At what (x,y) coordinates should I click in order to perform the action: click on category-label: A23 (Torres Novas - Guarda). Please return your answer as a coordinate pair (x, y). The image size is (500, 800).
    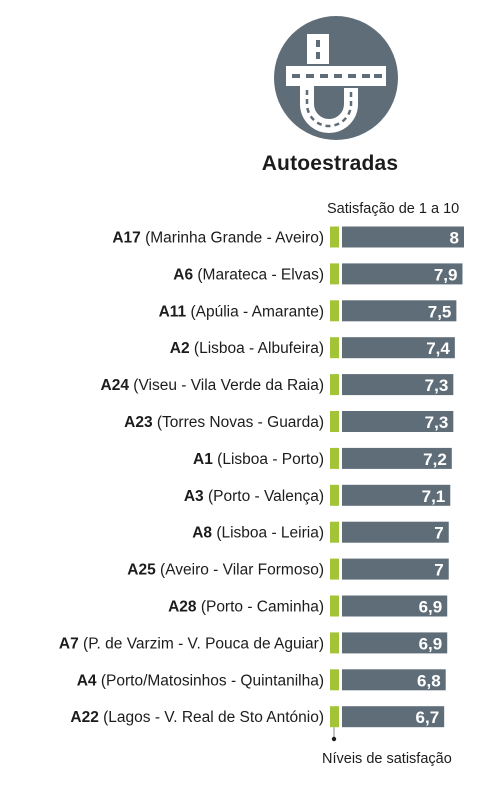
    Looking at the image, I should click on (224, 422).